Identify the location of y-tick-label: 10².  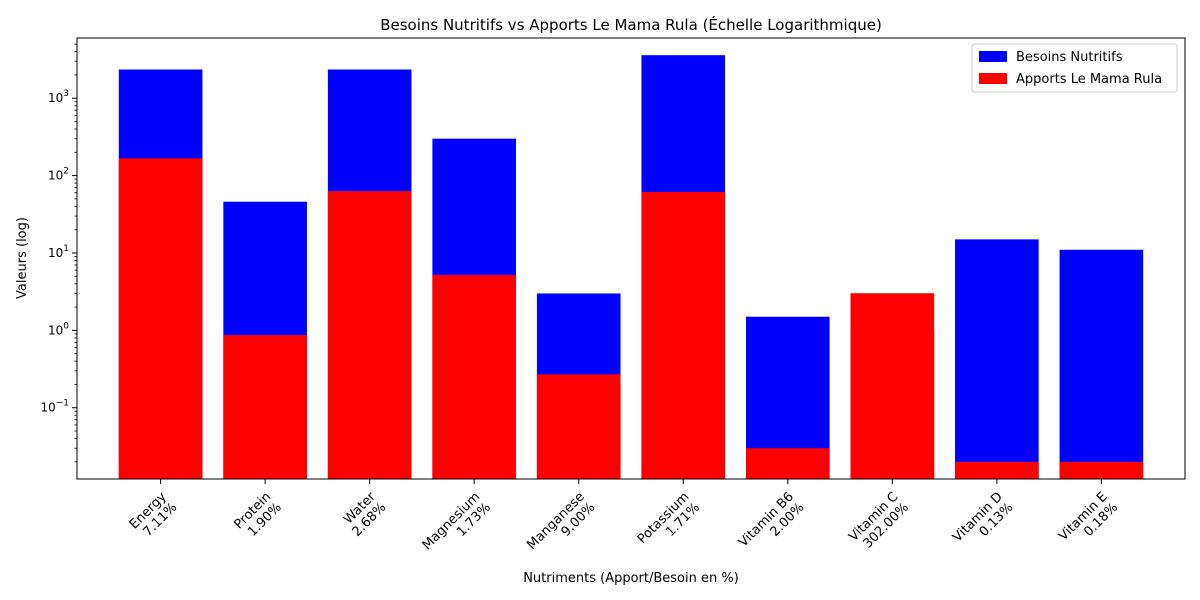
(58, 175).